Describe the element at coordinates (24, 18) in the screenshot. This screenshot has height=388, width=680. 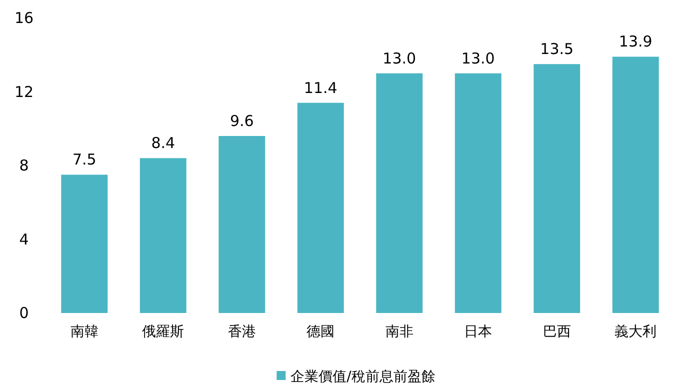
I see `y-tick-label: 16` at that location.